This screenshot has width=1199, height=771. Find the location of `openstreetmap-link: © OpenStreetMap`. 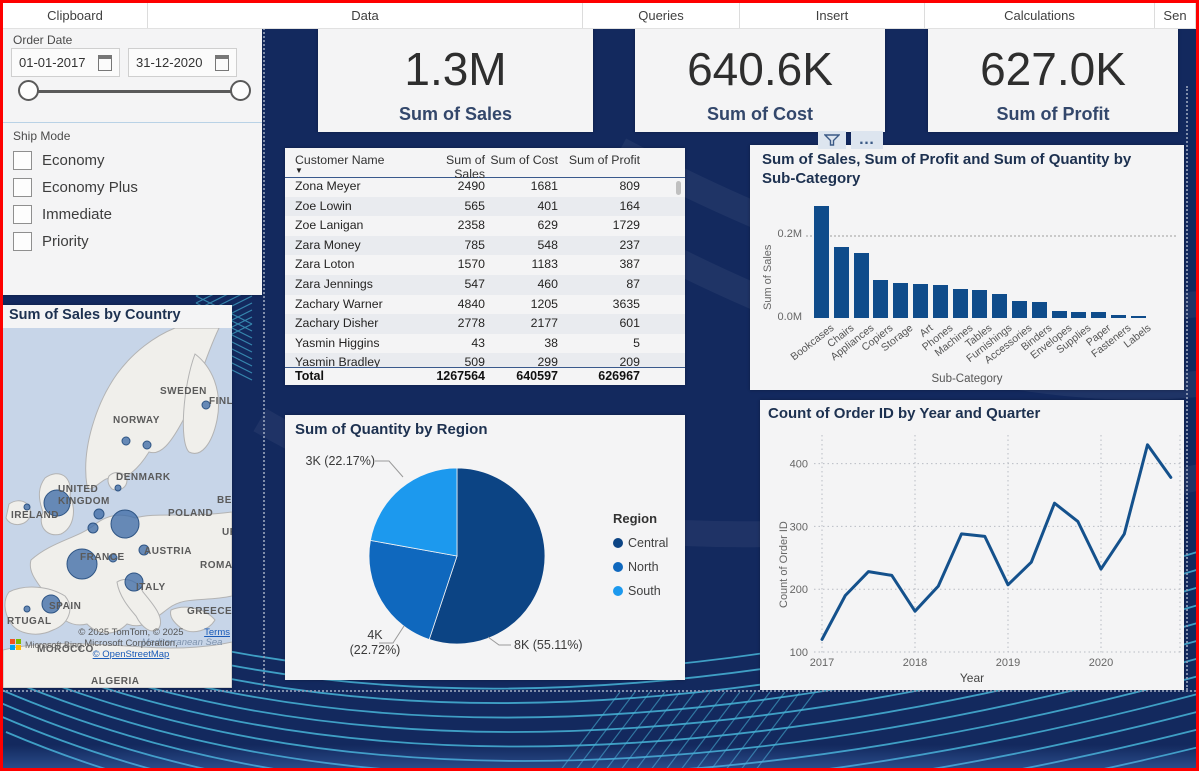

openstreetmap-link: © OpenStreetMap is located at coordinates (131, 654).